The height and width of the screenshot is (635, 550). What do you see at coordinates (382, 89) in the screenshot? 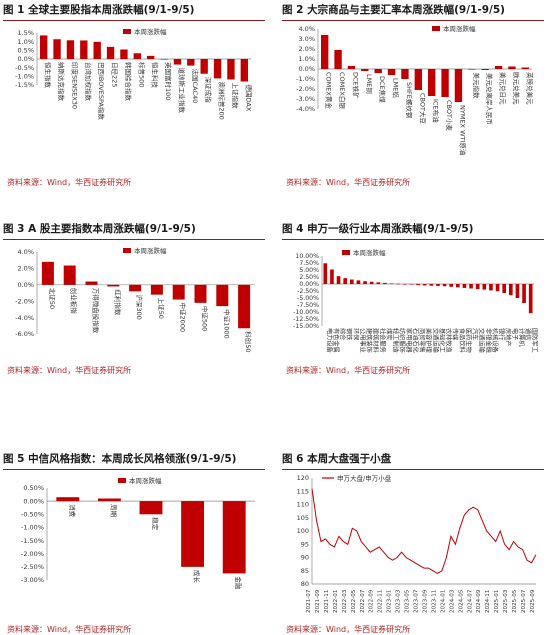
I see `x-tick-label: DCE焦煤` at bounding box center [382, 89].